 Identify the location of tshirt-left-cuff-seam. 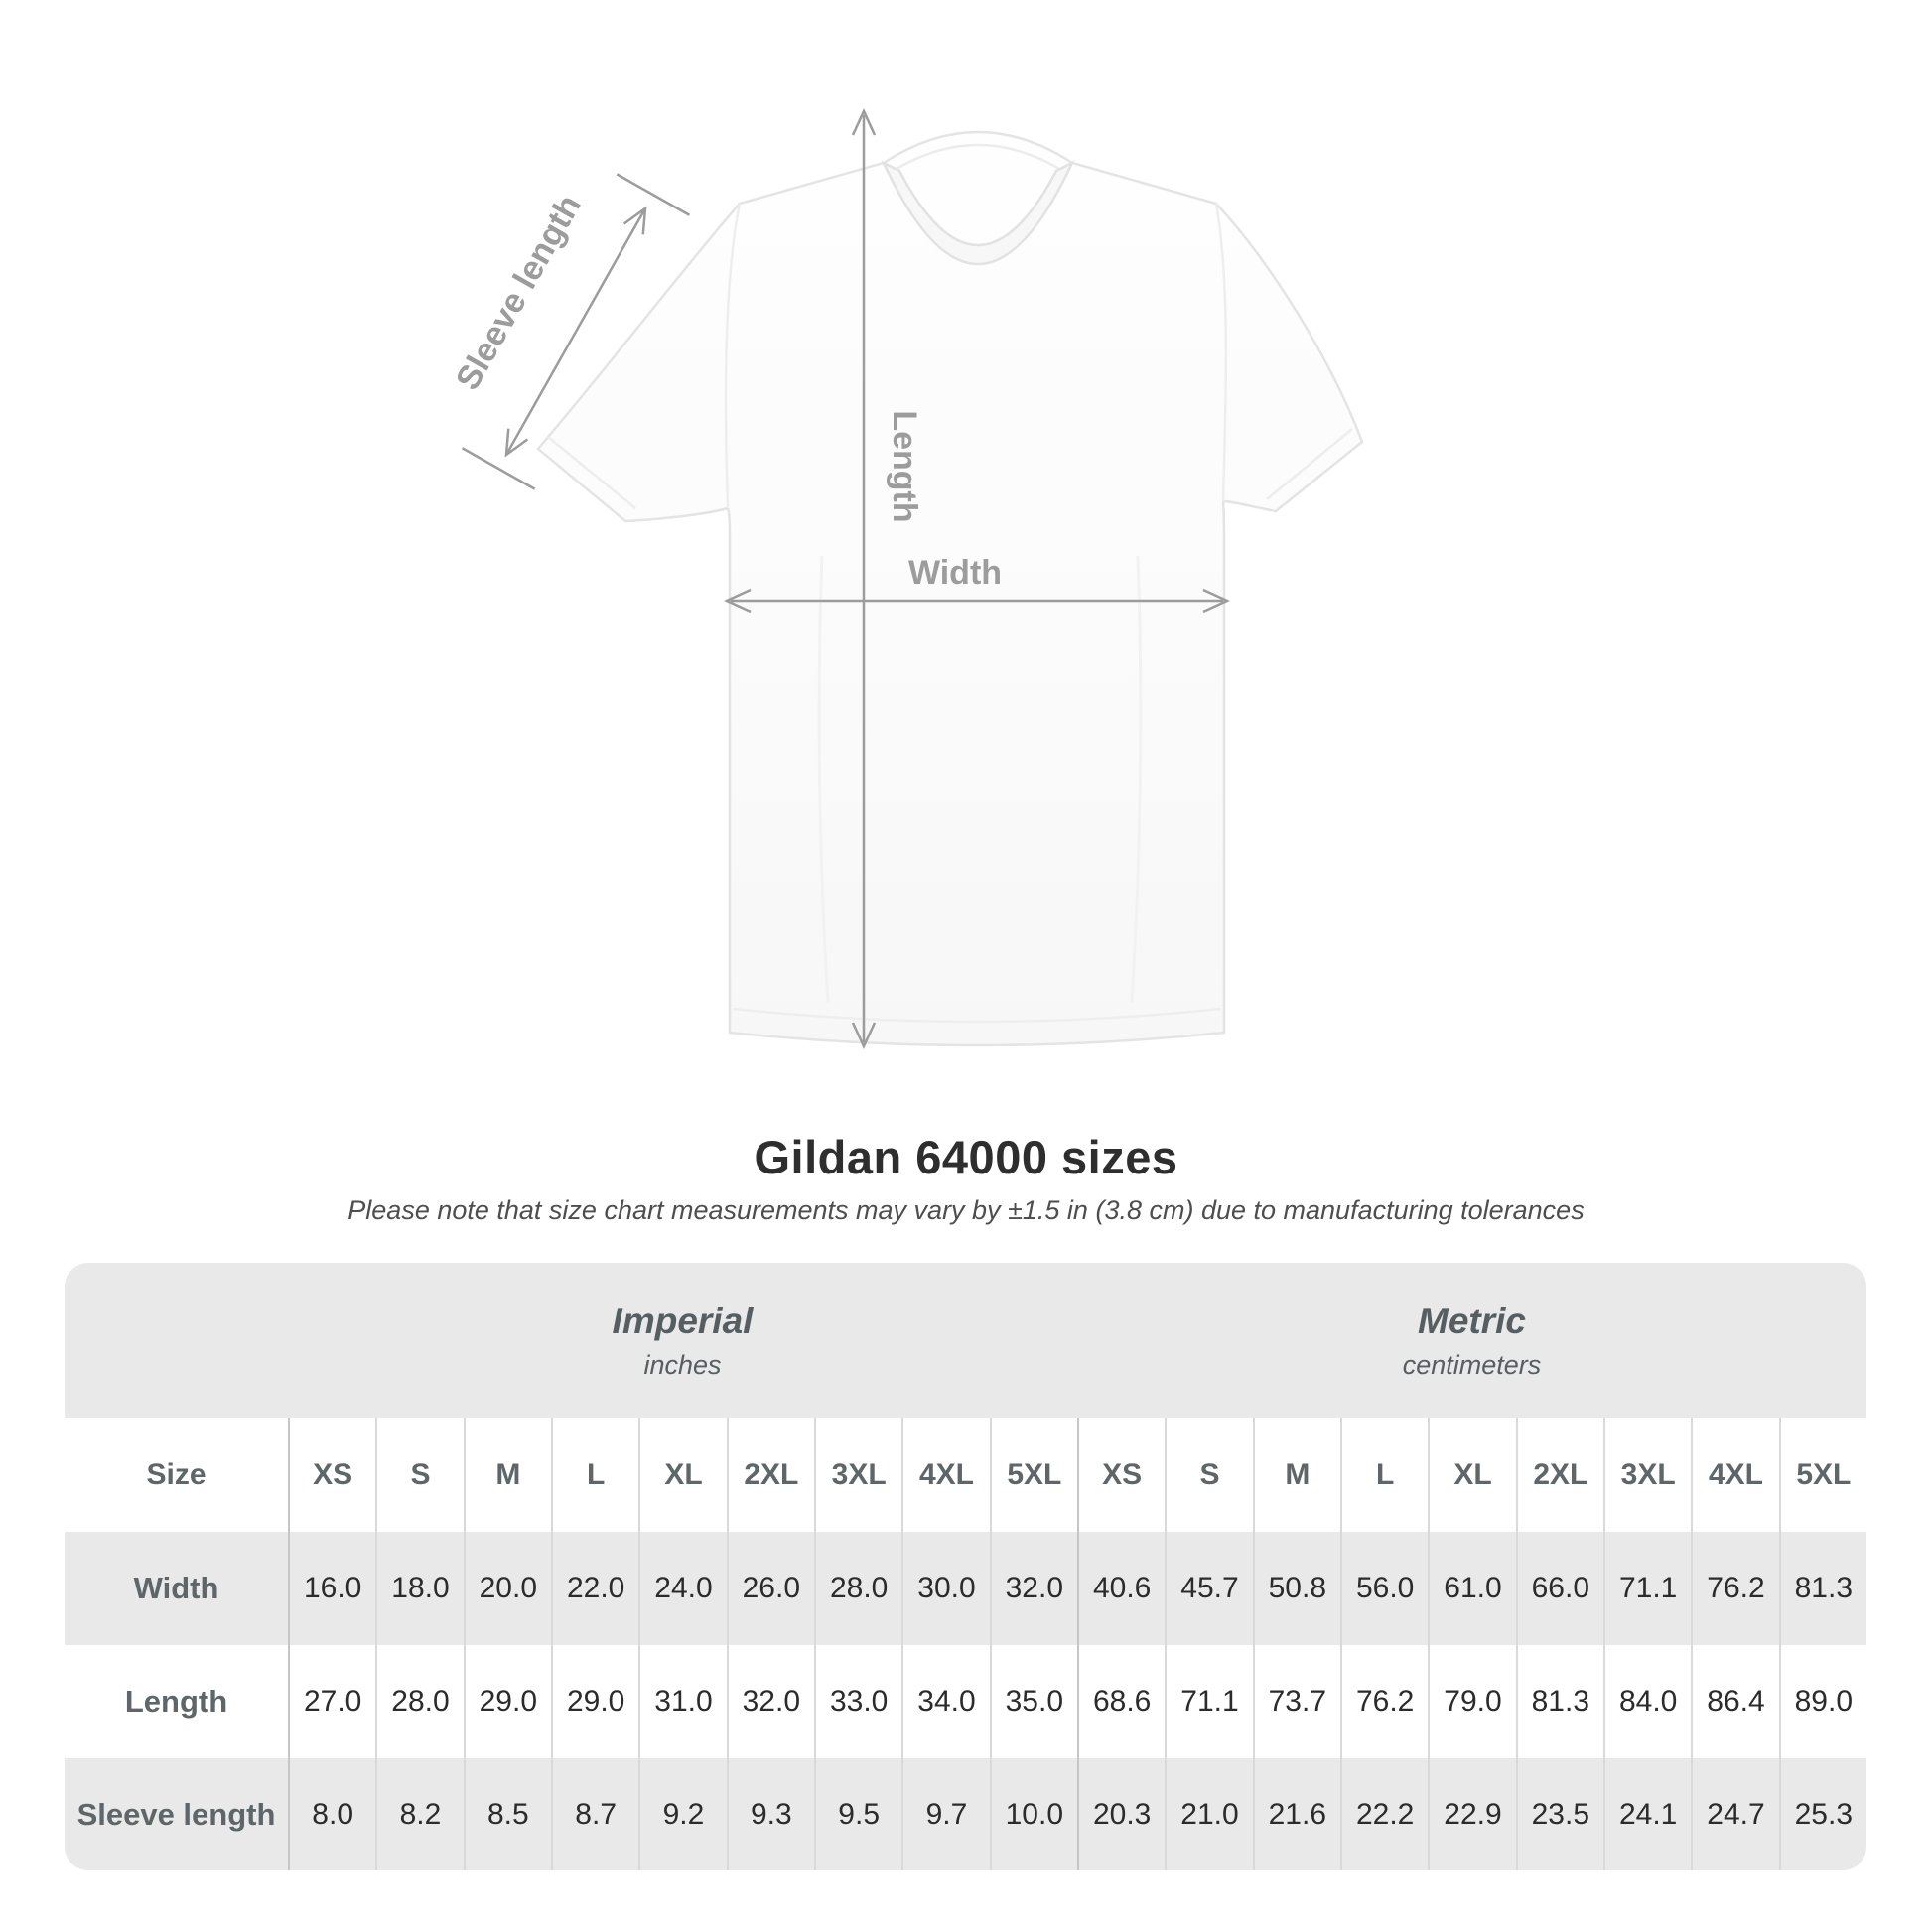
(591, 472).